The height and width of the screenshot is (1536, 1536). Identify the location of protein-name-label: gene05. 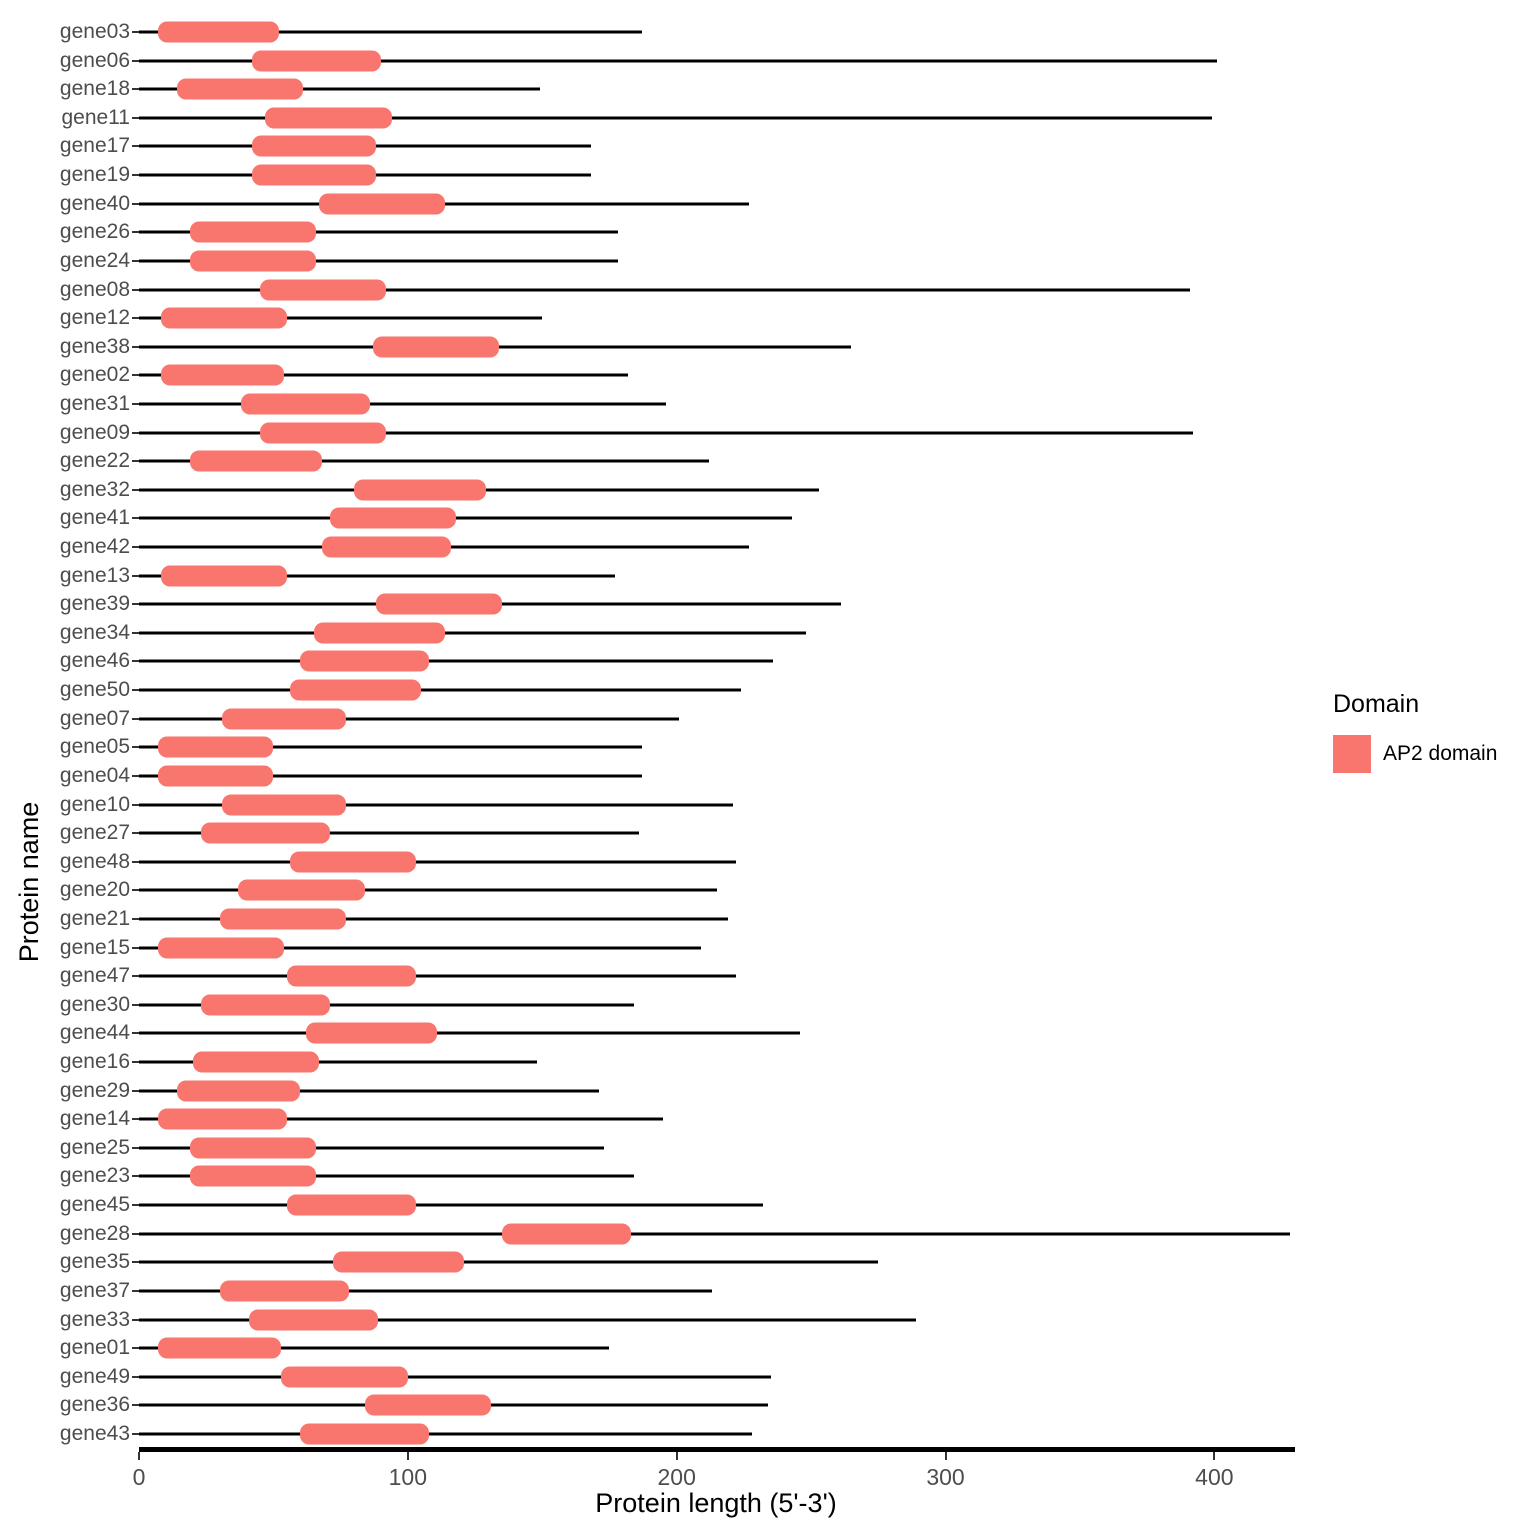
(94, 747).